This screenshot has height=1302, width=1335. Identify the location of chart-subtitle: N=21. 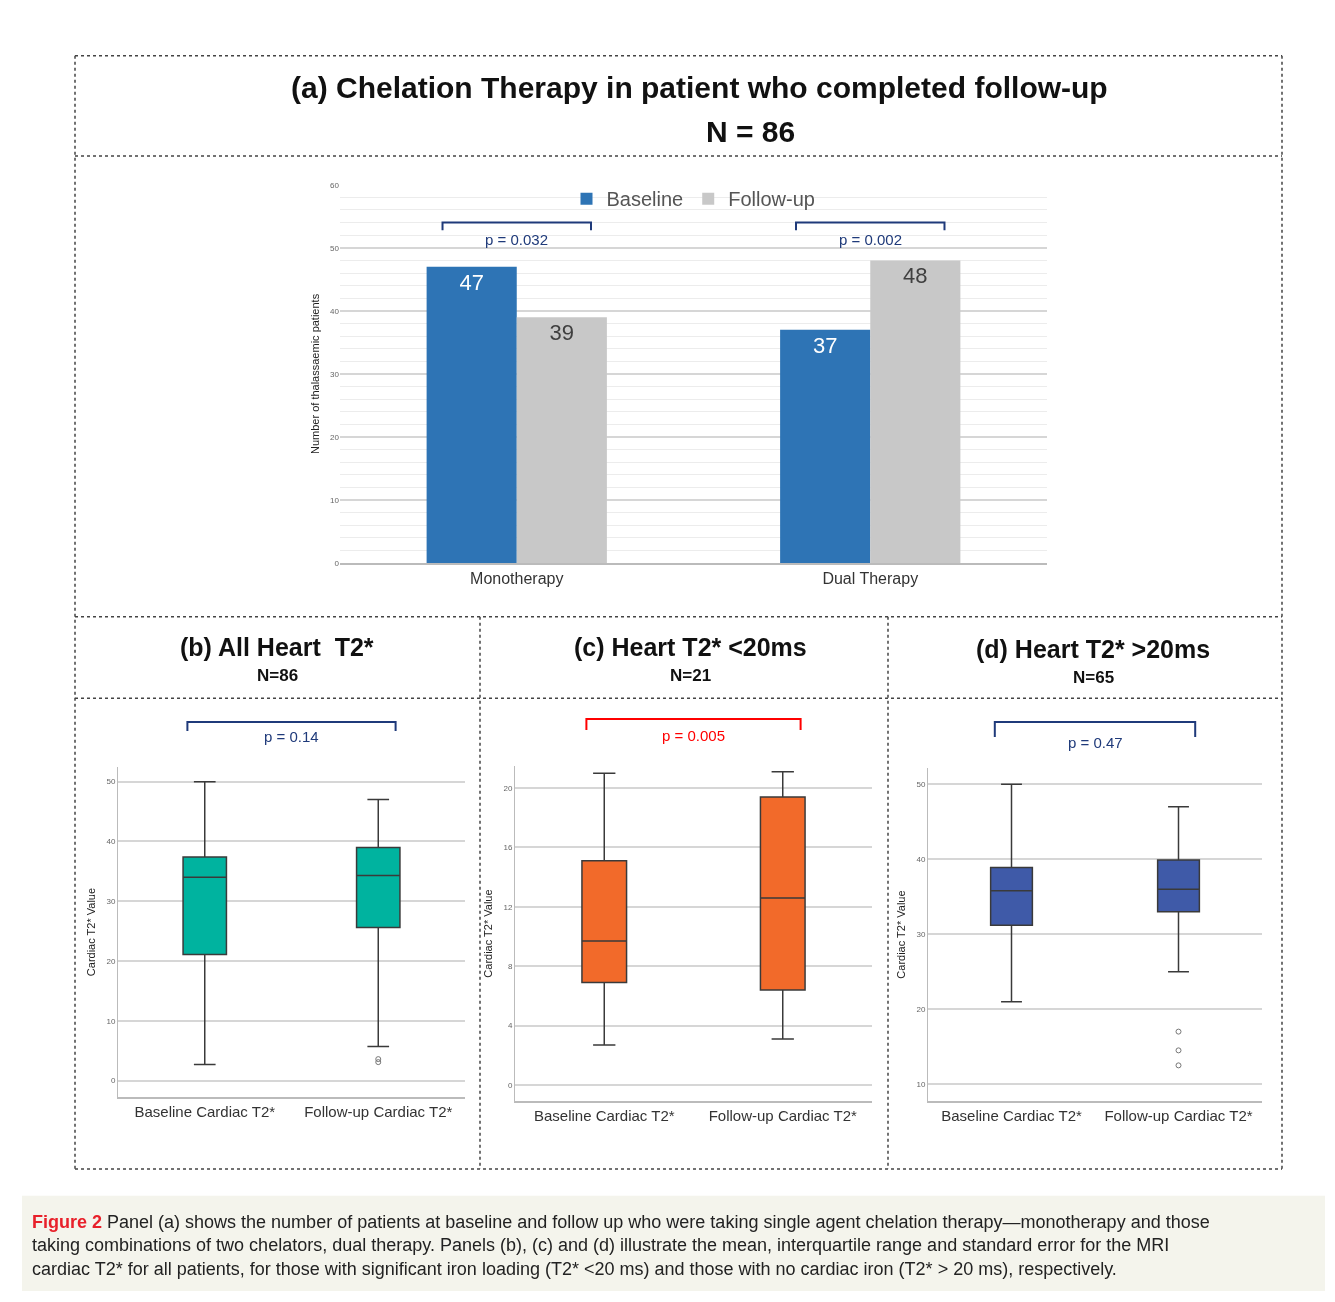
(691, 675).